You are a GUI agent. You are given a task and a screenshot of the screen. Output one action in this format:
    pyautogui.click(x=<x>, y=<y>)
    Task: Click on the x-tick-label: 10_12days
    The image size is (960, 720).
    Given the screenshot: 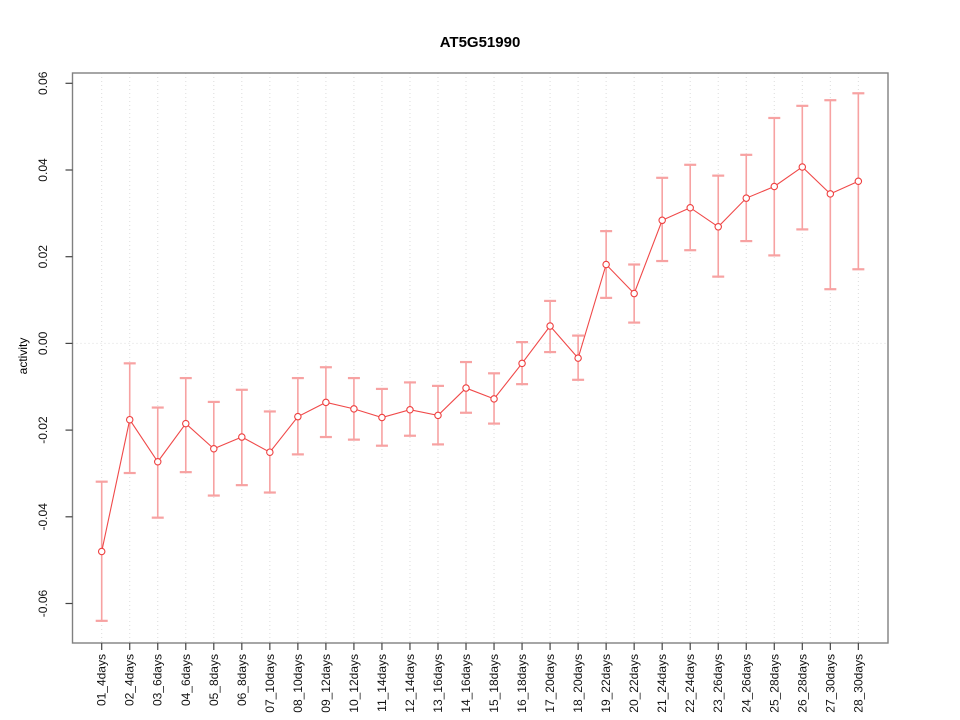 What is the action you would take?
    pyautogui.click(x=354, y=683)
    